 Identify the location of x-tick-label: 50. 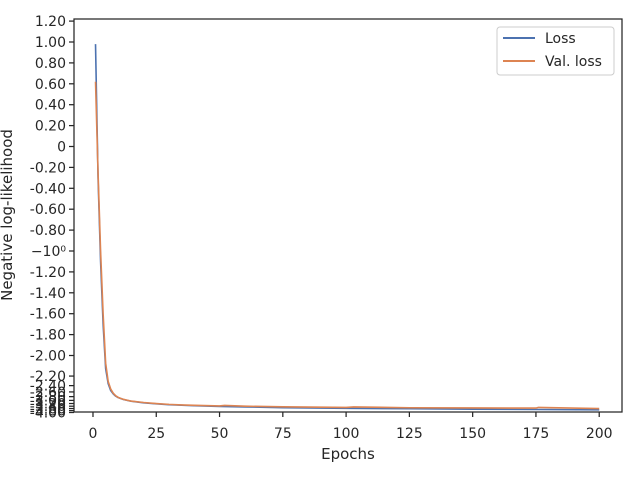
(220, 434).